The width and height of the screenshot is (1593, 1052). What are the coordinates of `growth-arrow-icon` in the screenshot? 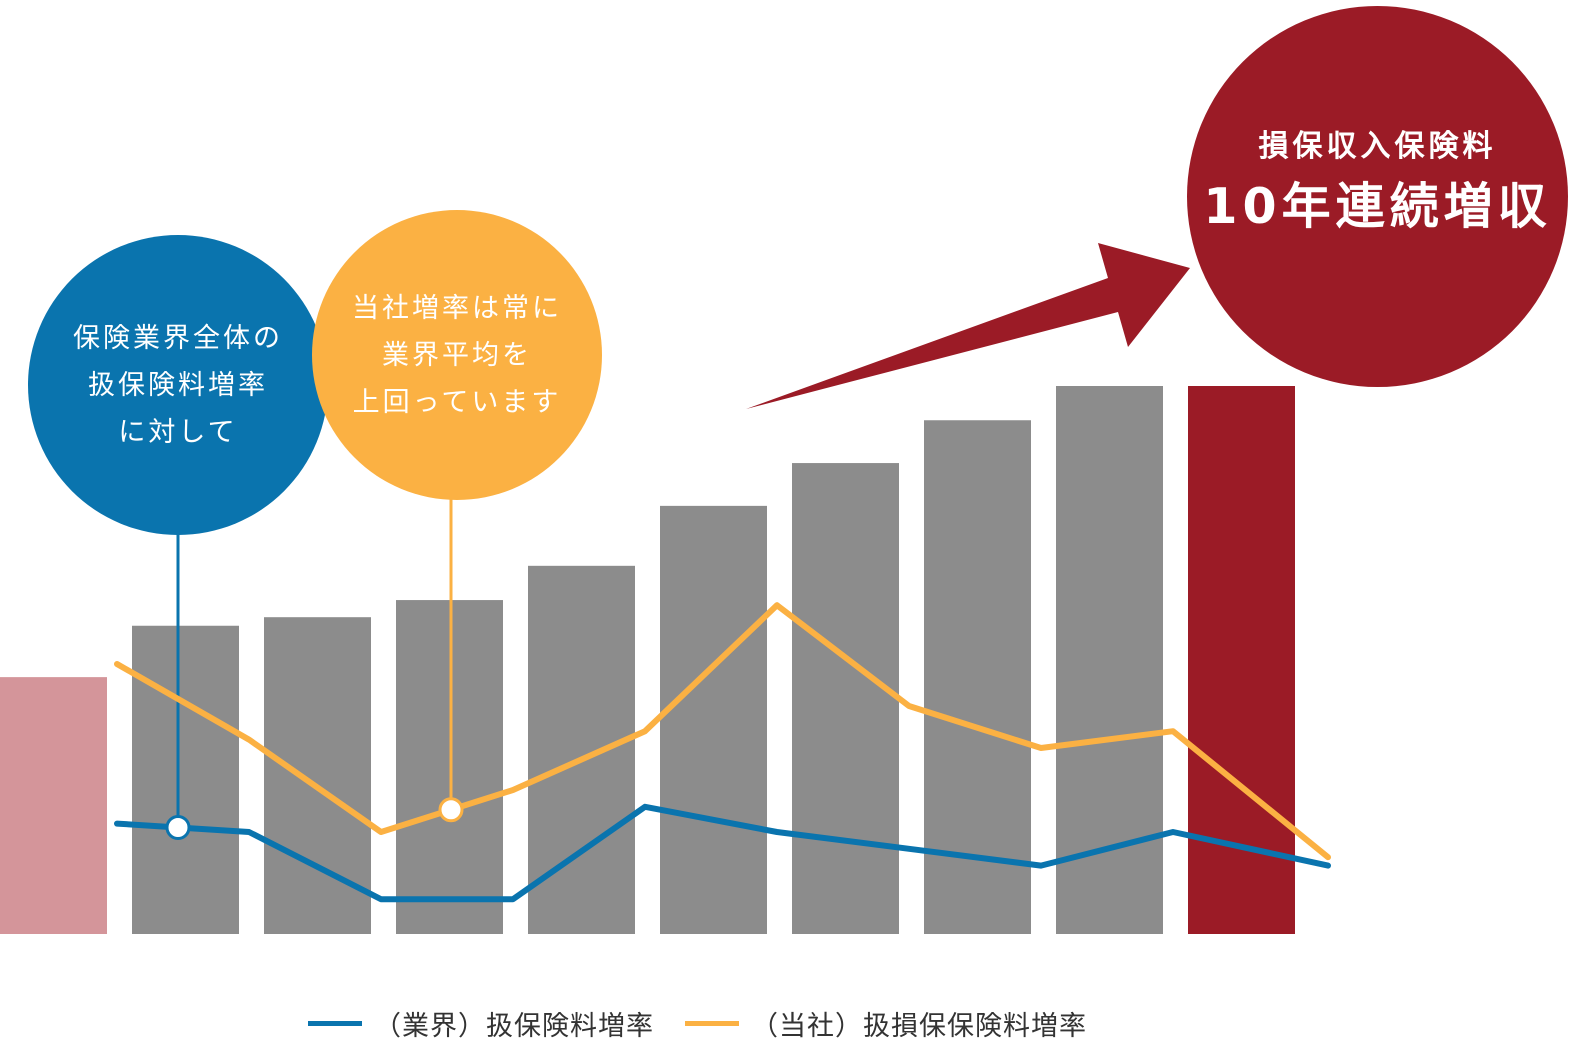 It's located at (968, 326).